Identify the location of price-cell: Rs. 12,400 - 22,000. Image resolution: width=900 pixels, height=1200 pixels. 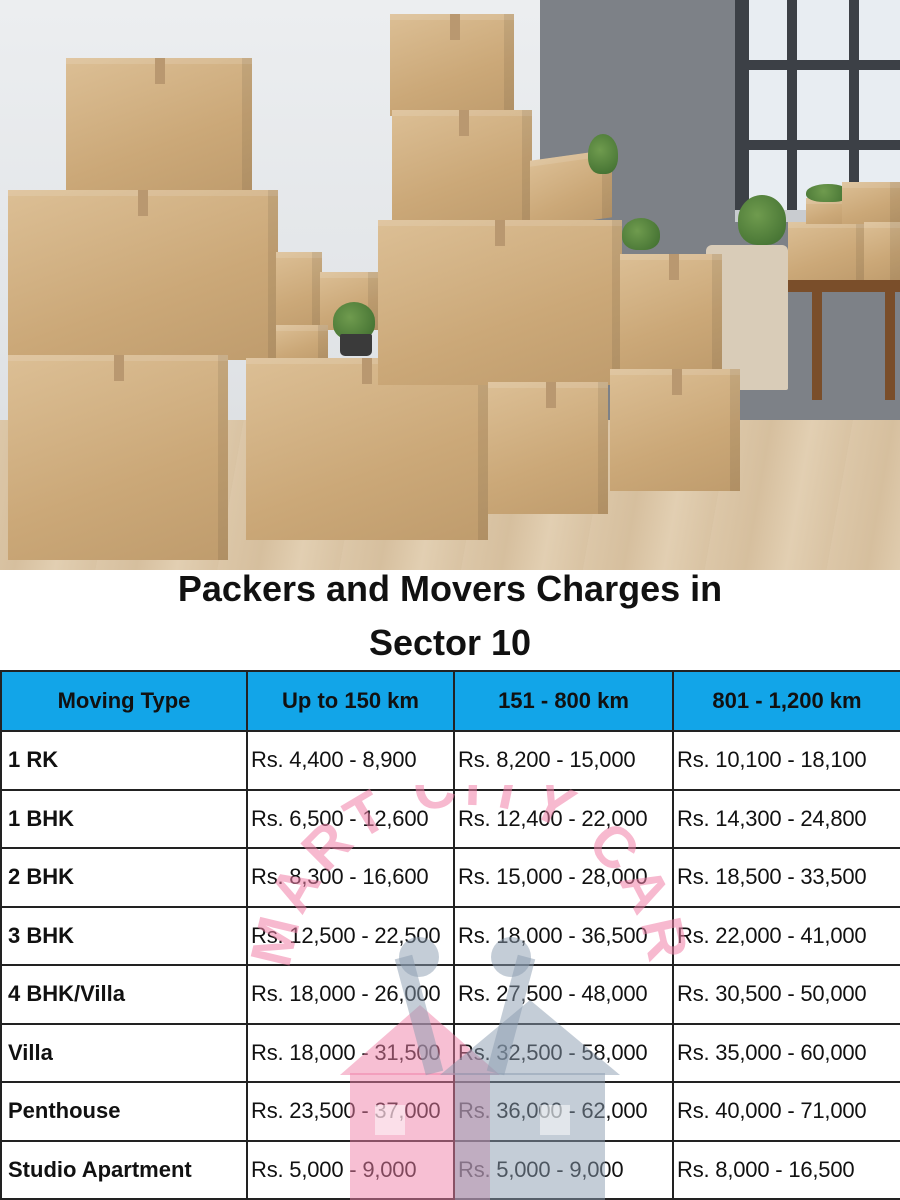
(563, 818).